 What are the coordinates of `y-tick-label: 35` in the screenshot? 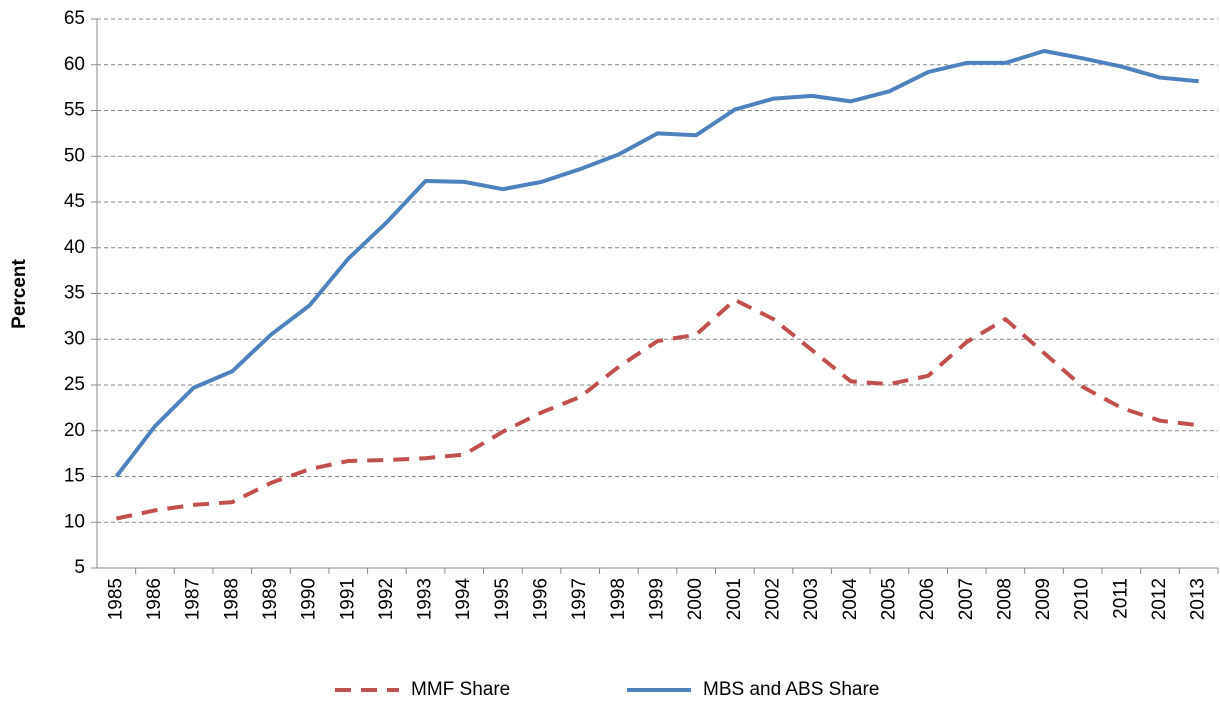 It's located at (74, 293).